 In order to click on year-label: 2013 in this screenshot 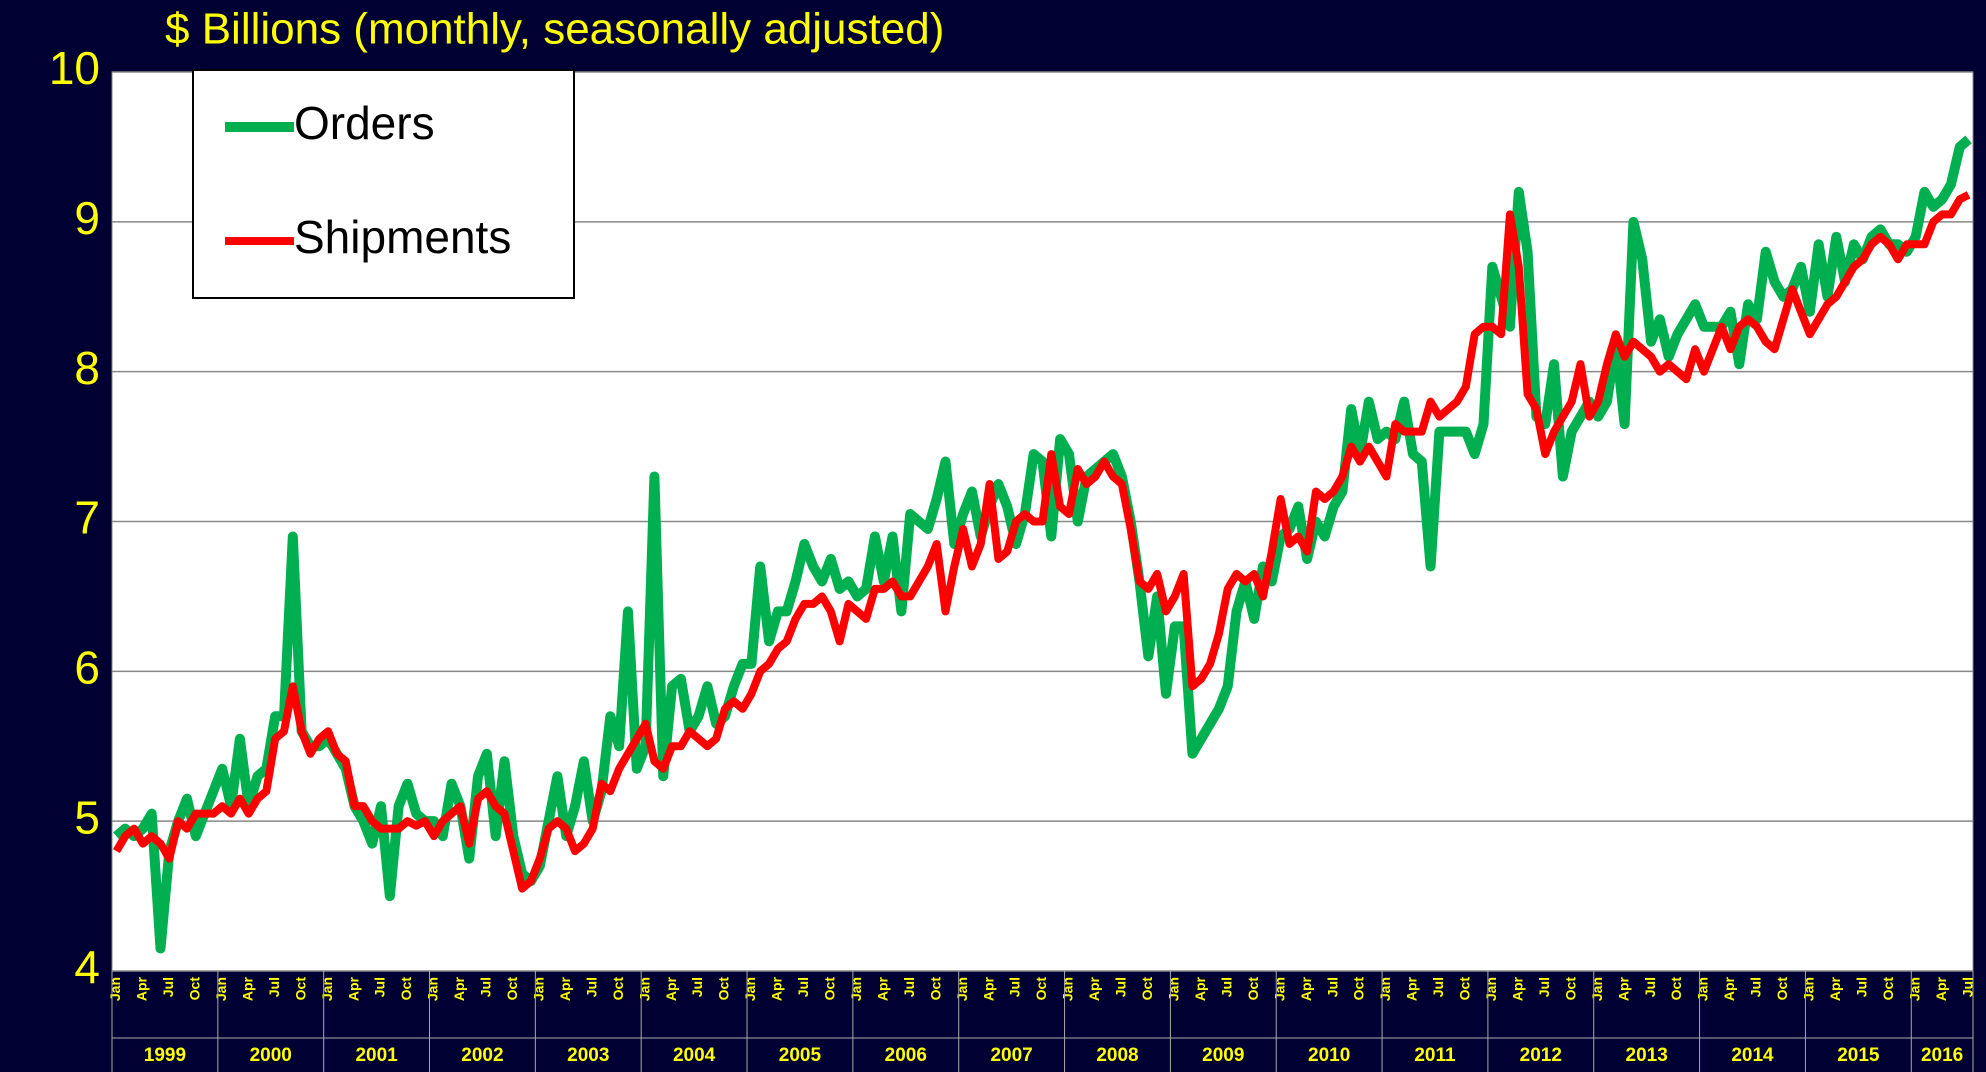, I will do `click(1647, 1055)`.